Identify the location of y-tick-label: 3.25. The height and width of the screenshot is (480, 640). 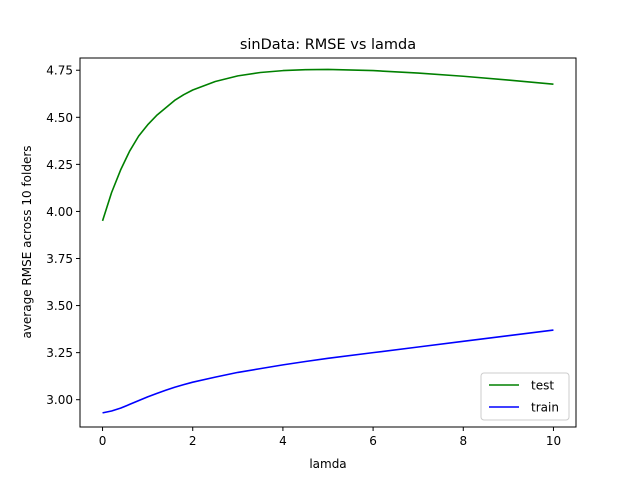
(59, 353).